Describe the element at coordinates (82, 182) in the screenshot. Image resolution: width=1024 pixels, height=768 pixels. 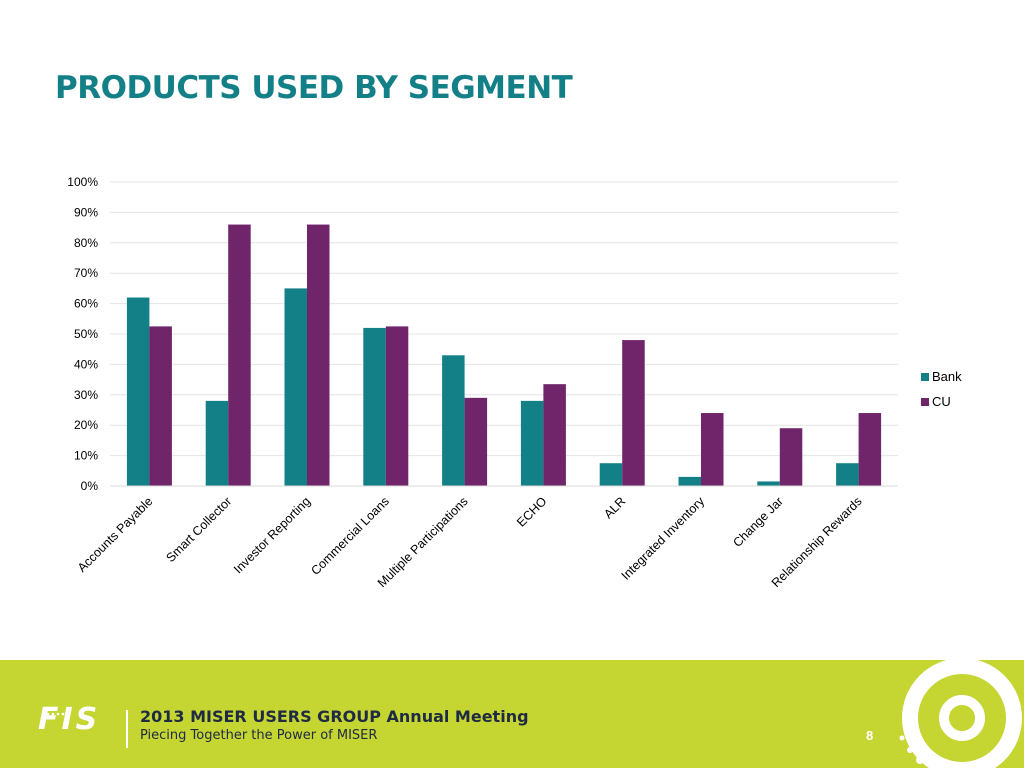
I see `y-tick-label: 100%` at that location.